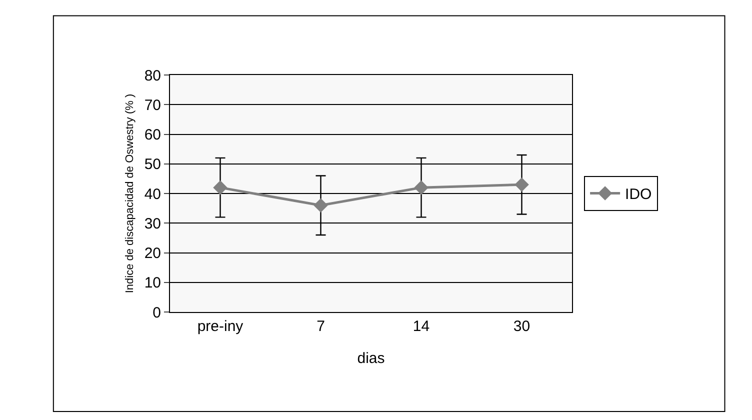  What do you see at coordinates (220, 326) in the screenshot?
I see `x-tick-label: pre-iny` at bounding box center [220, 326].